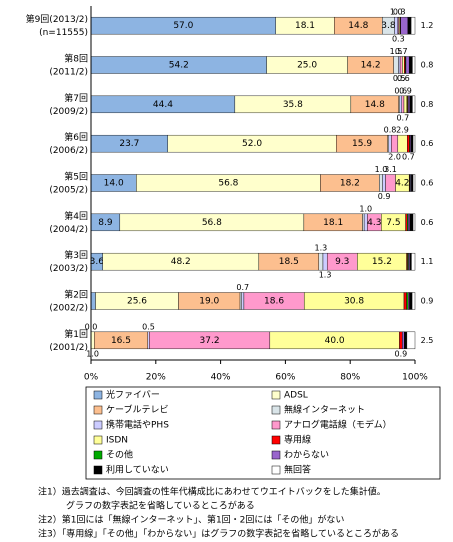 The image size is (453, 542). What do you see at coordinates (209, 302) in the screenshot?
I see `data-label: 19.0` at bounding box center [209, 302].